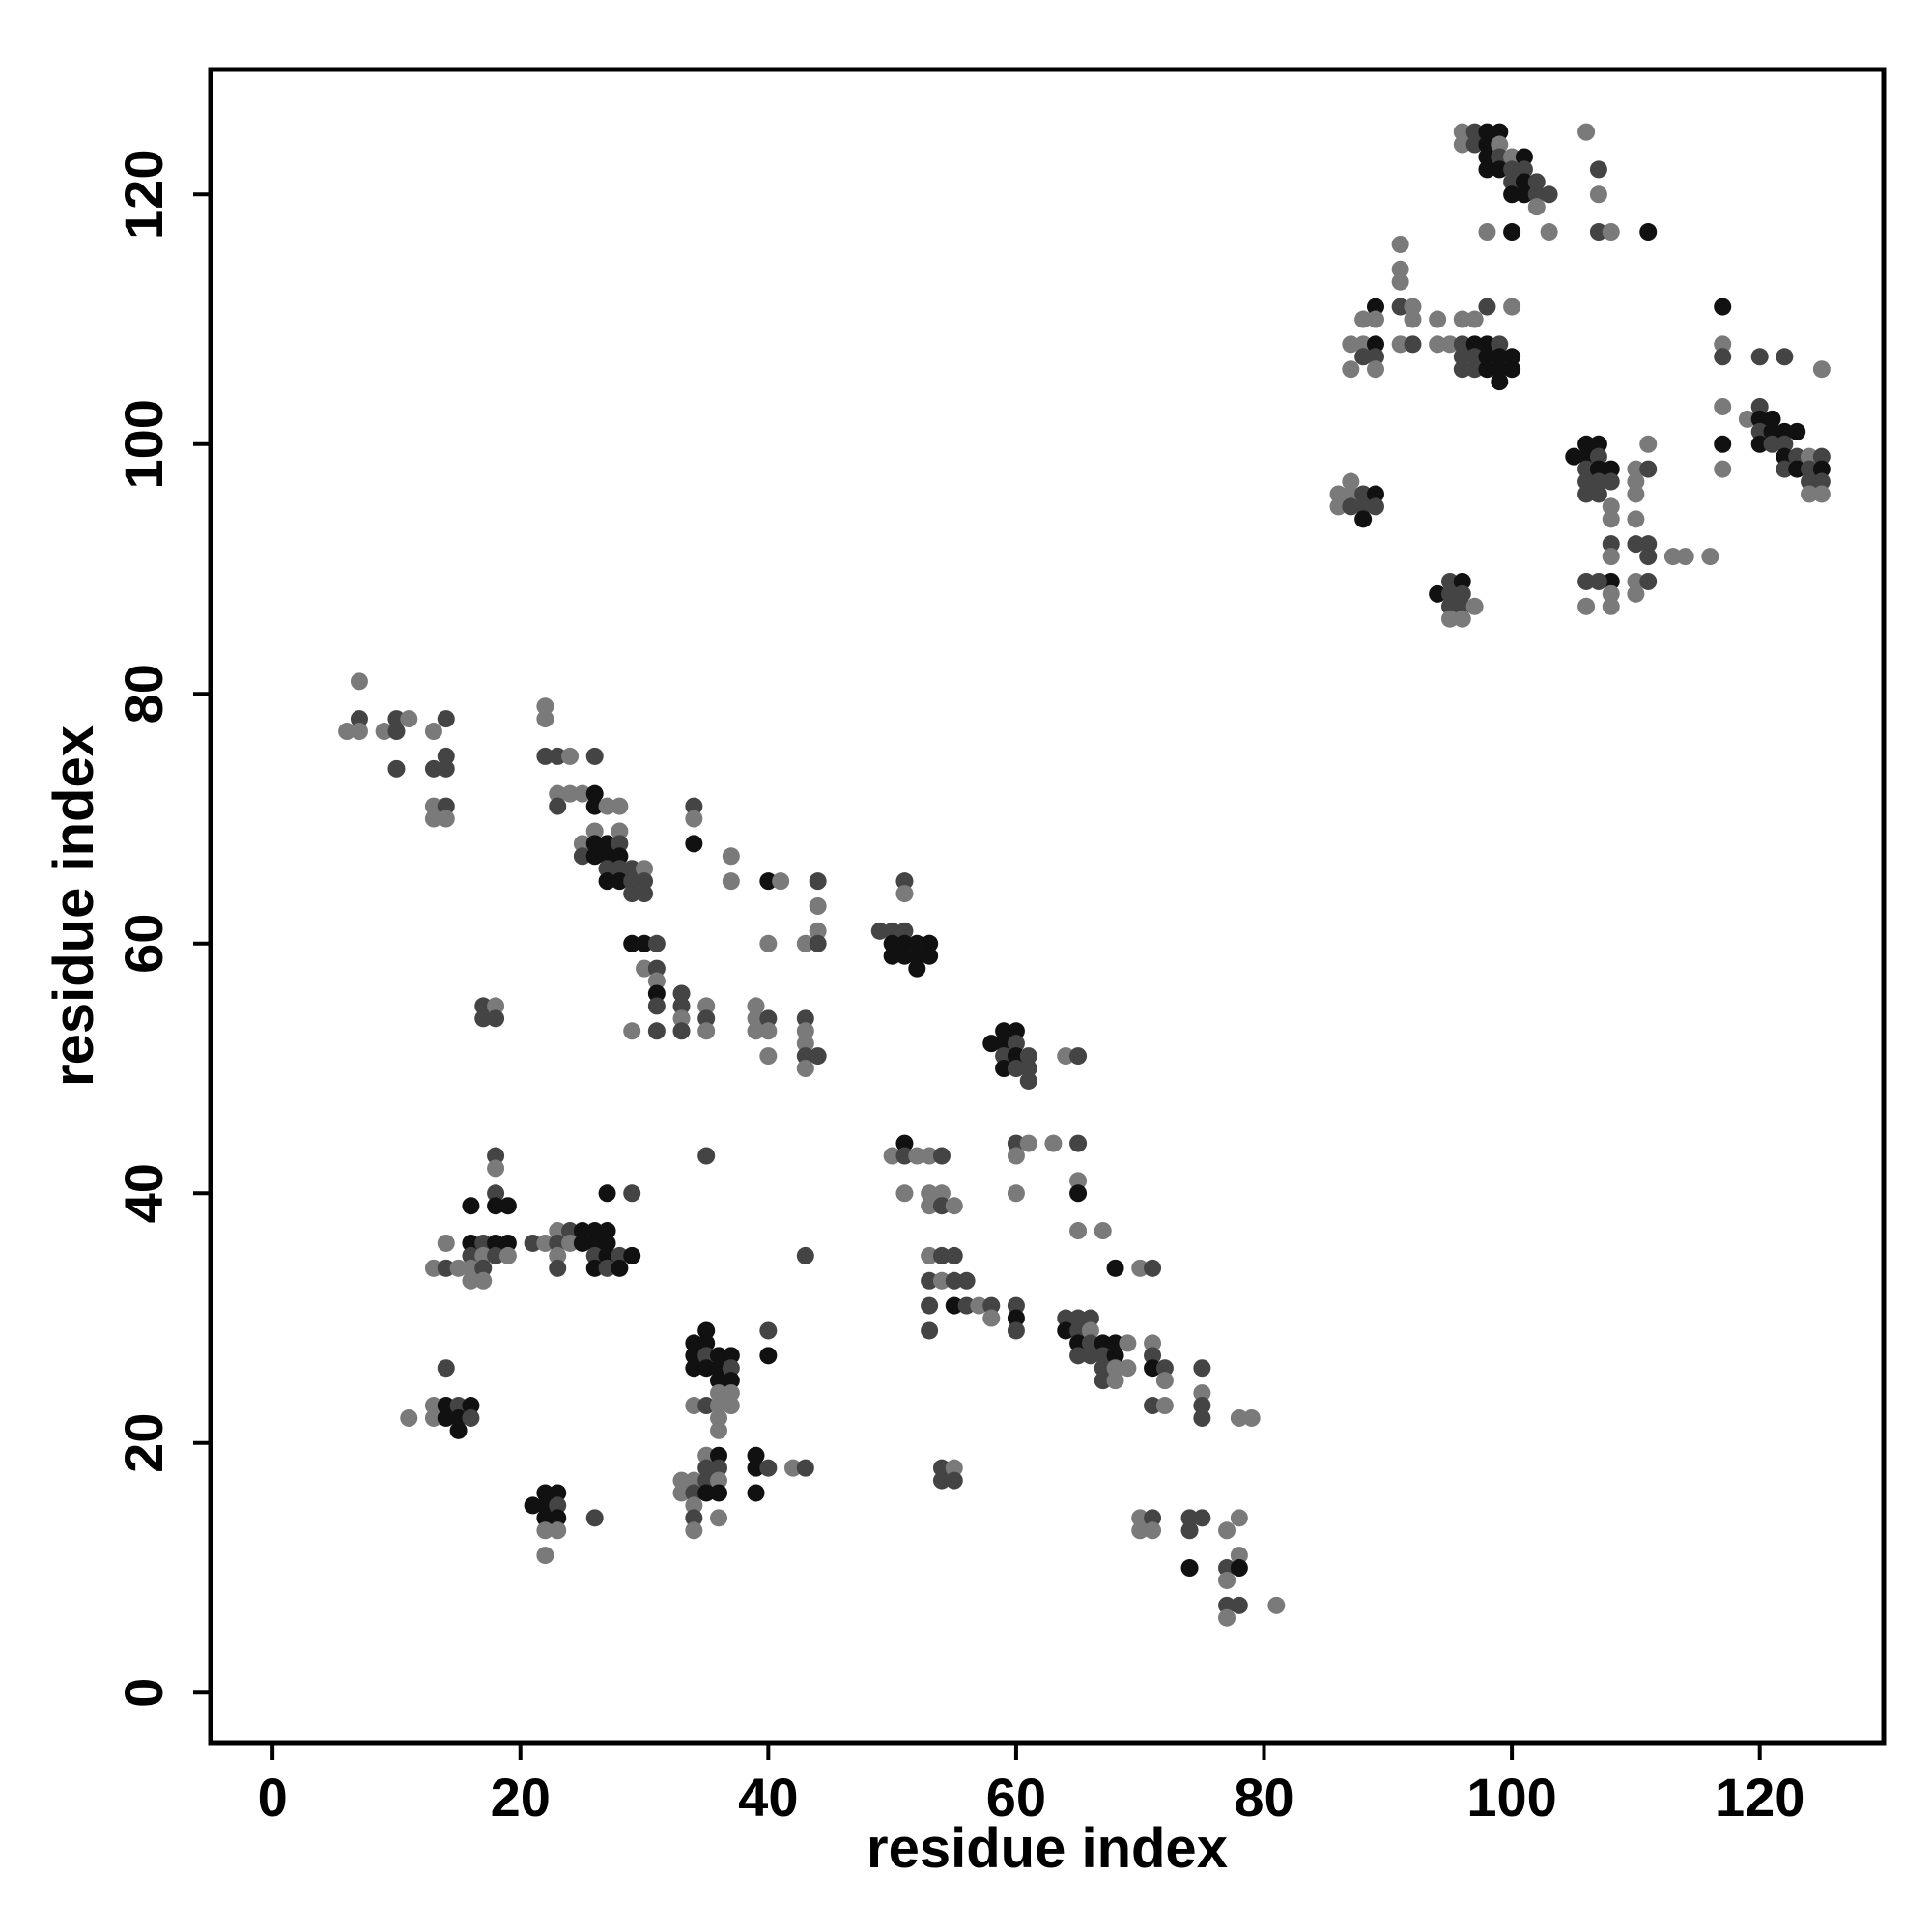 The image size is (1932, 1932). Describe the element at coordinates (143, 944) in the screenshot. I see `y-tick-label: 60` at that location.